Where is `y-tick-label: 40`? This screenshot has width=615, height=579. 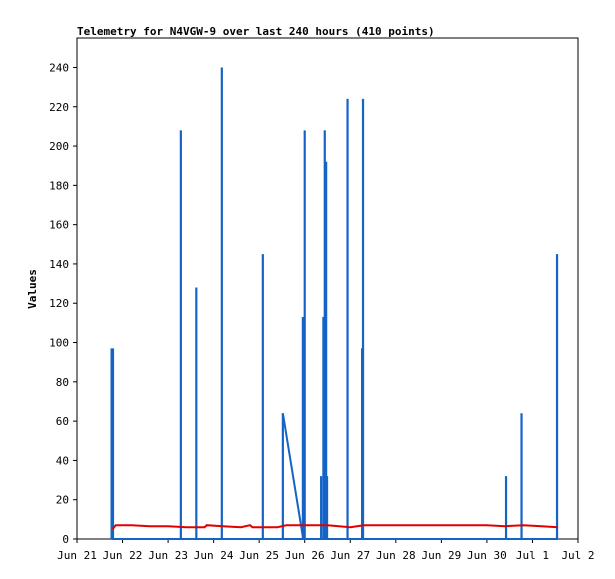
y-tick-label: 40 is located at coordinates (62, 460).